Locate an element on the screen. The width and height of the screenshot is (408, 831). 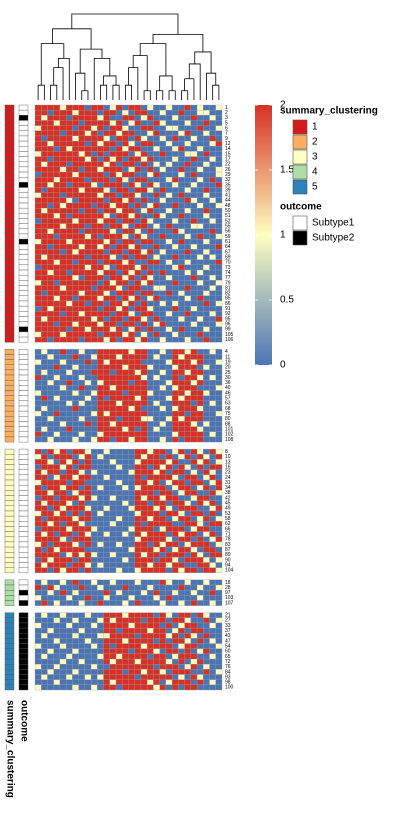
row-label: 19 is located at coordinates (228, 362).